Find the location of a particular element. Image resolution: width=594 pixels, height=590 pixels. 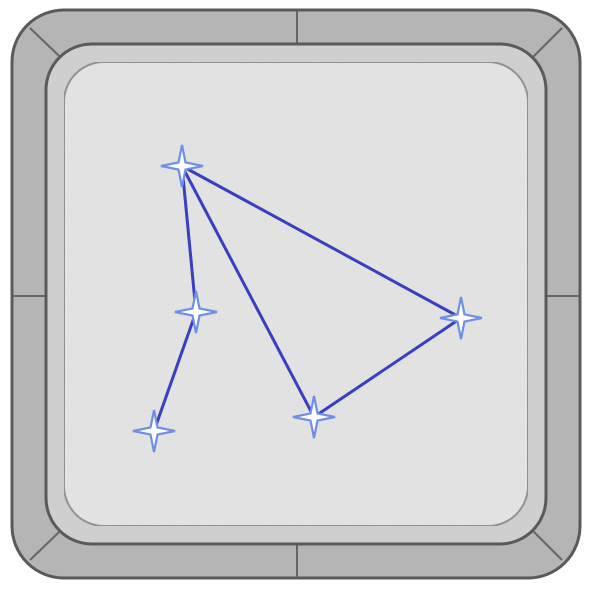

star-bottom-left-four-point-star-icon is located at coordinates (154, 431).